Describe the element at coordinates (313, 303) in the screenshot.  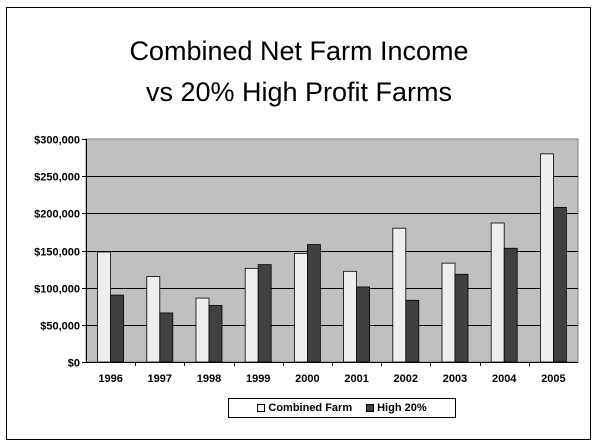
I see `bar-high-20--2000` at that location.